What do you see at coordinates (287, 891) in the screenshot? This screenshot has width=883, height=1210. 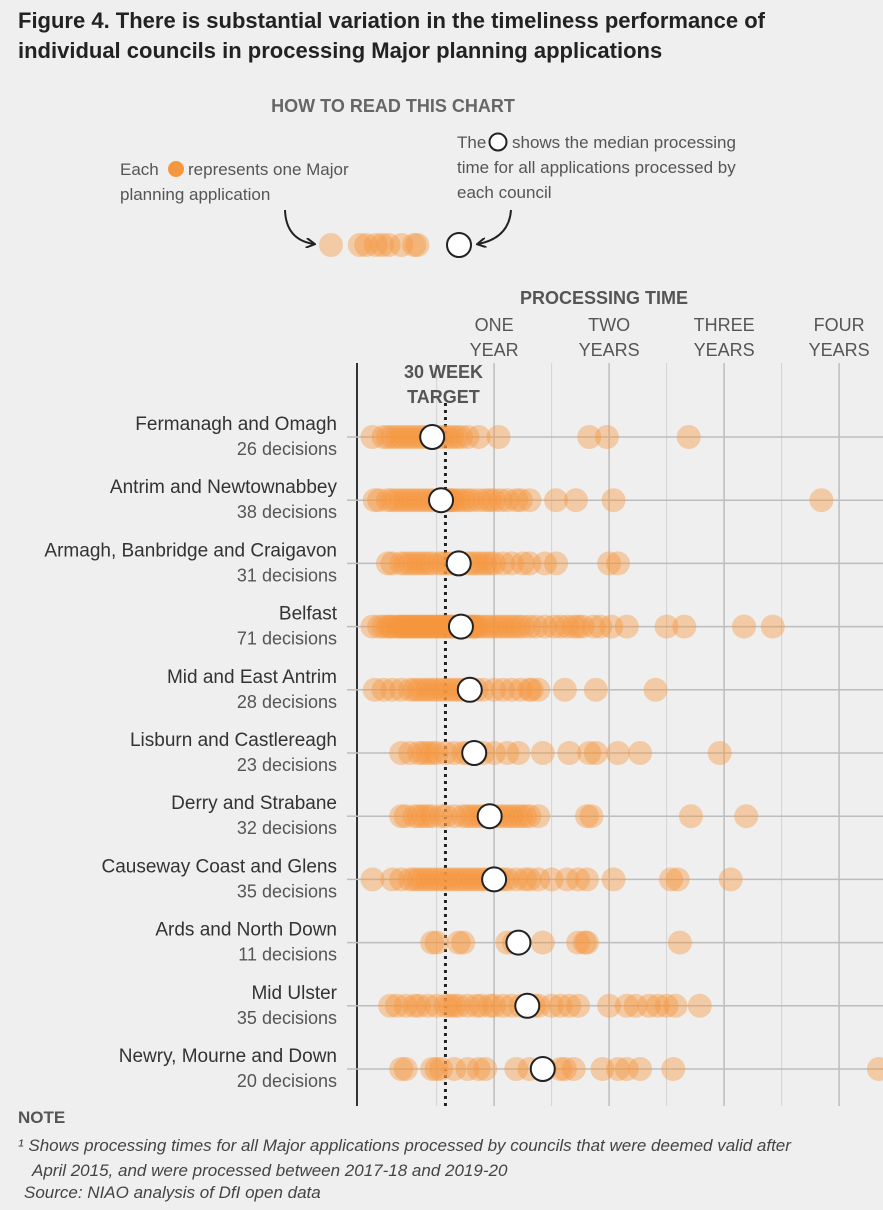 I see `council-decisions: 35 decisions` at bounding box center [287, 891].